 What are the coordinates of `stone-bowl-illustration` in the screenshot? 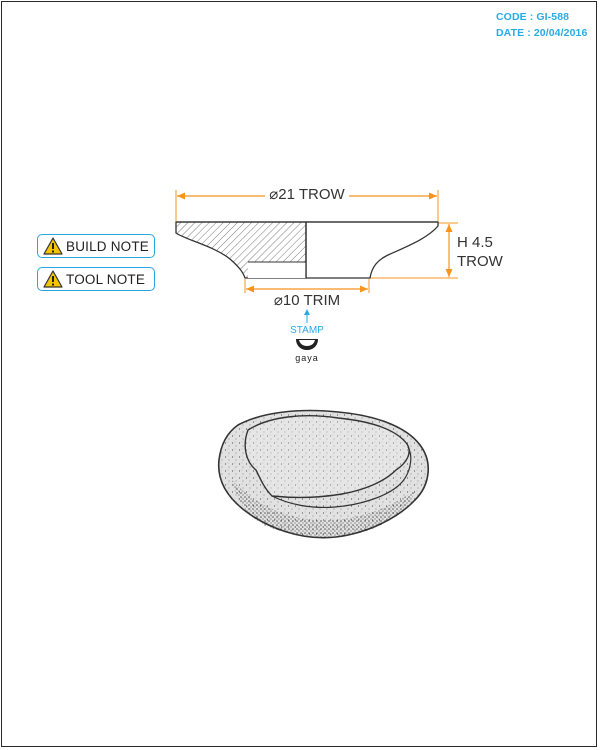 It's located at (323, 474).